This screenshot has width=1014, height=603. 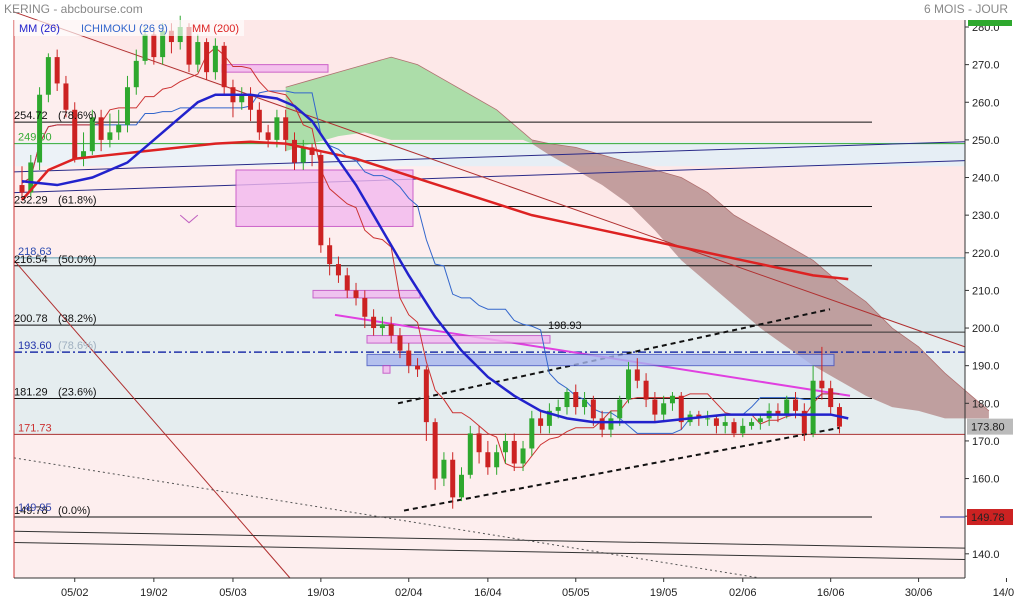 I want to click on x-tick-label: 16/06, so click(x=831, y=593).